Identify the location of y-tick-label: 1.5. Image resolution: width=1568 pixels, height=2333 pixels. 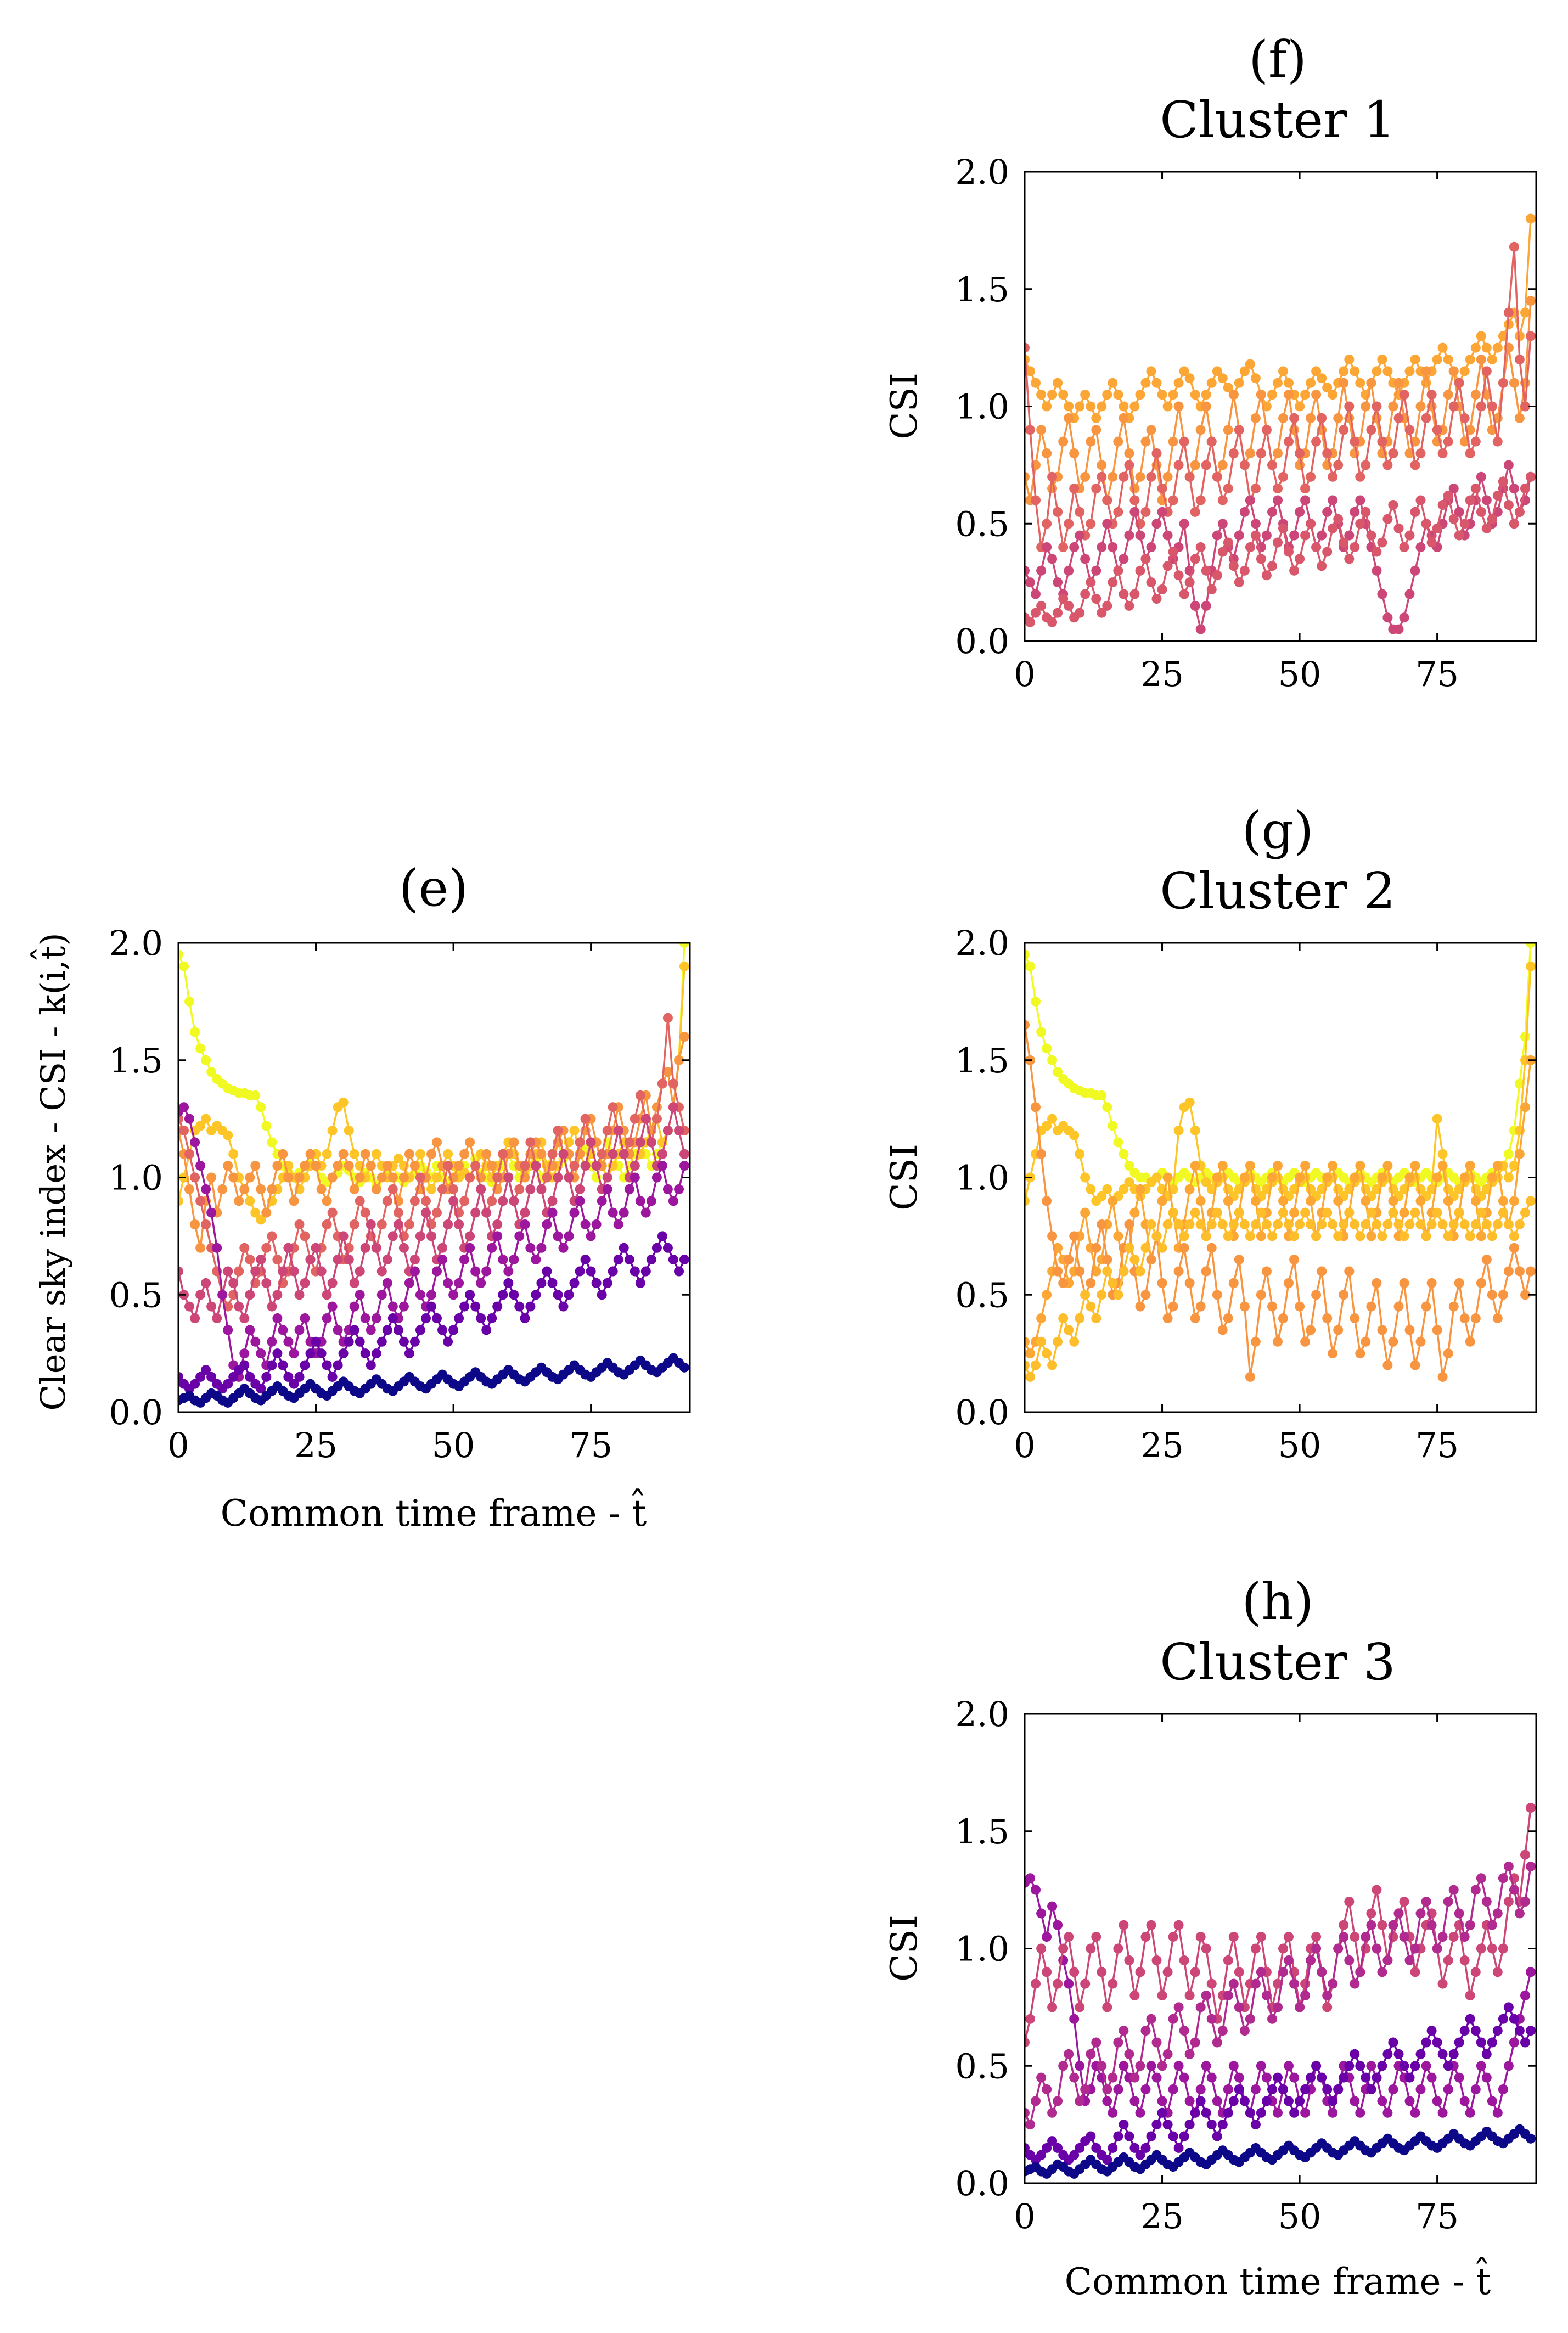
(982, 1832).